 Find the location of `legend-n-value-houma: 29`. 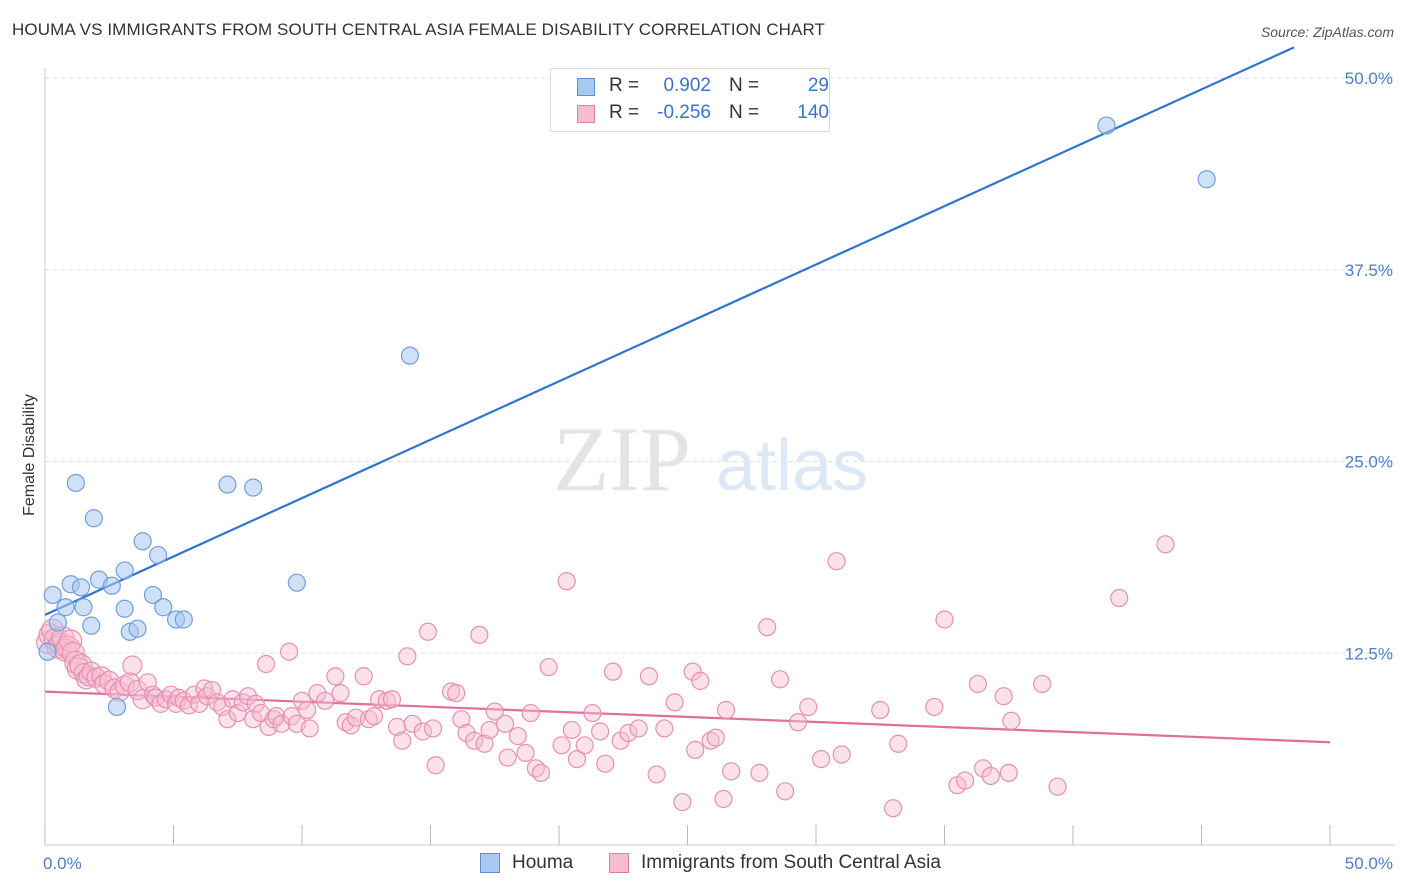

legend-n-value-houma: 29 is located at coordinates (818, 85).